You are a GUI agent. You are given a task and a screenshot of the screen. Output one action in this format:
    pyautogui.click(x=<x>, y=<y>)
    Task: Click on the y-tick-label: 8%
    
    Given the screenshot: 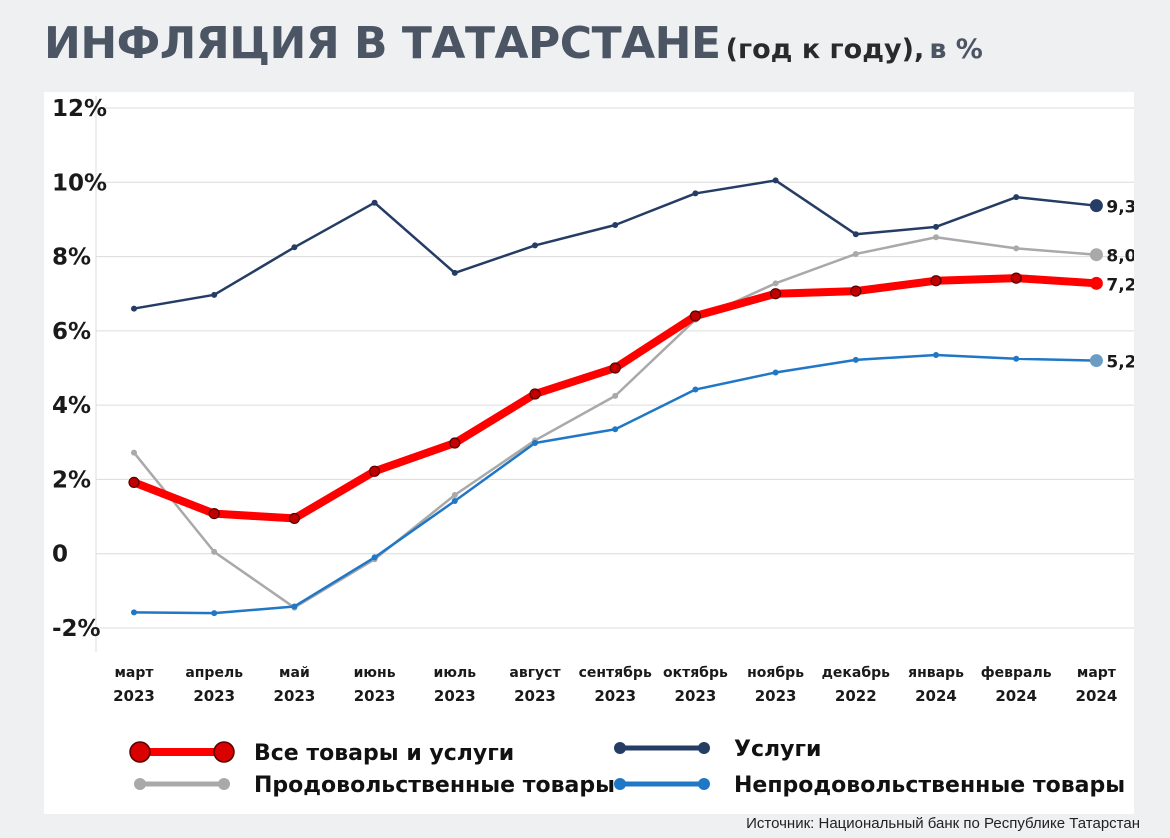 What is the action you would take?
    pyautogui.click(x=71, y=258)
    